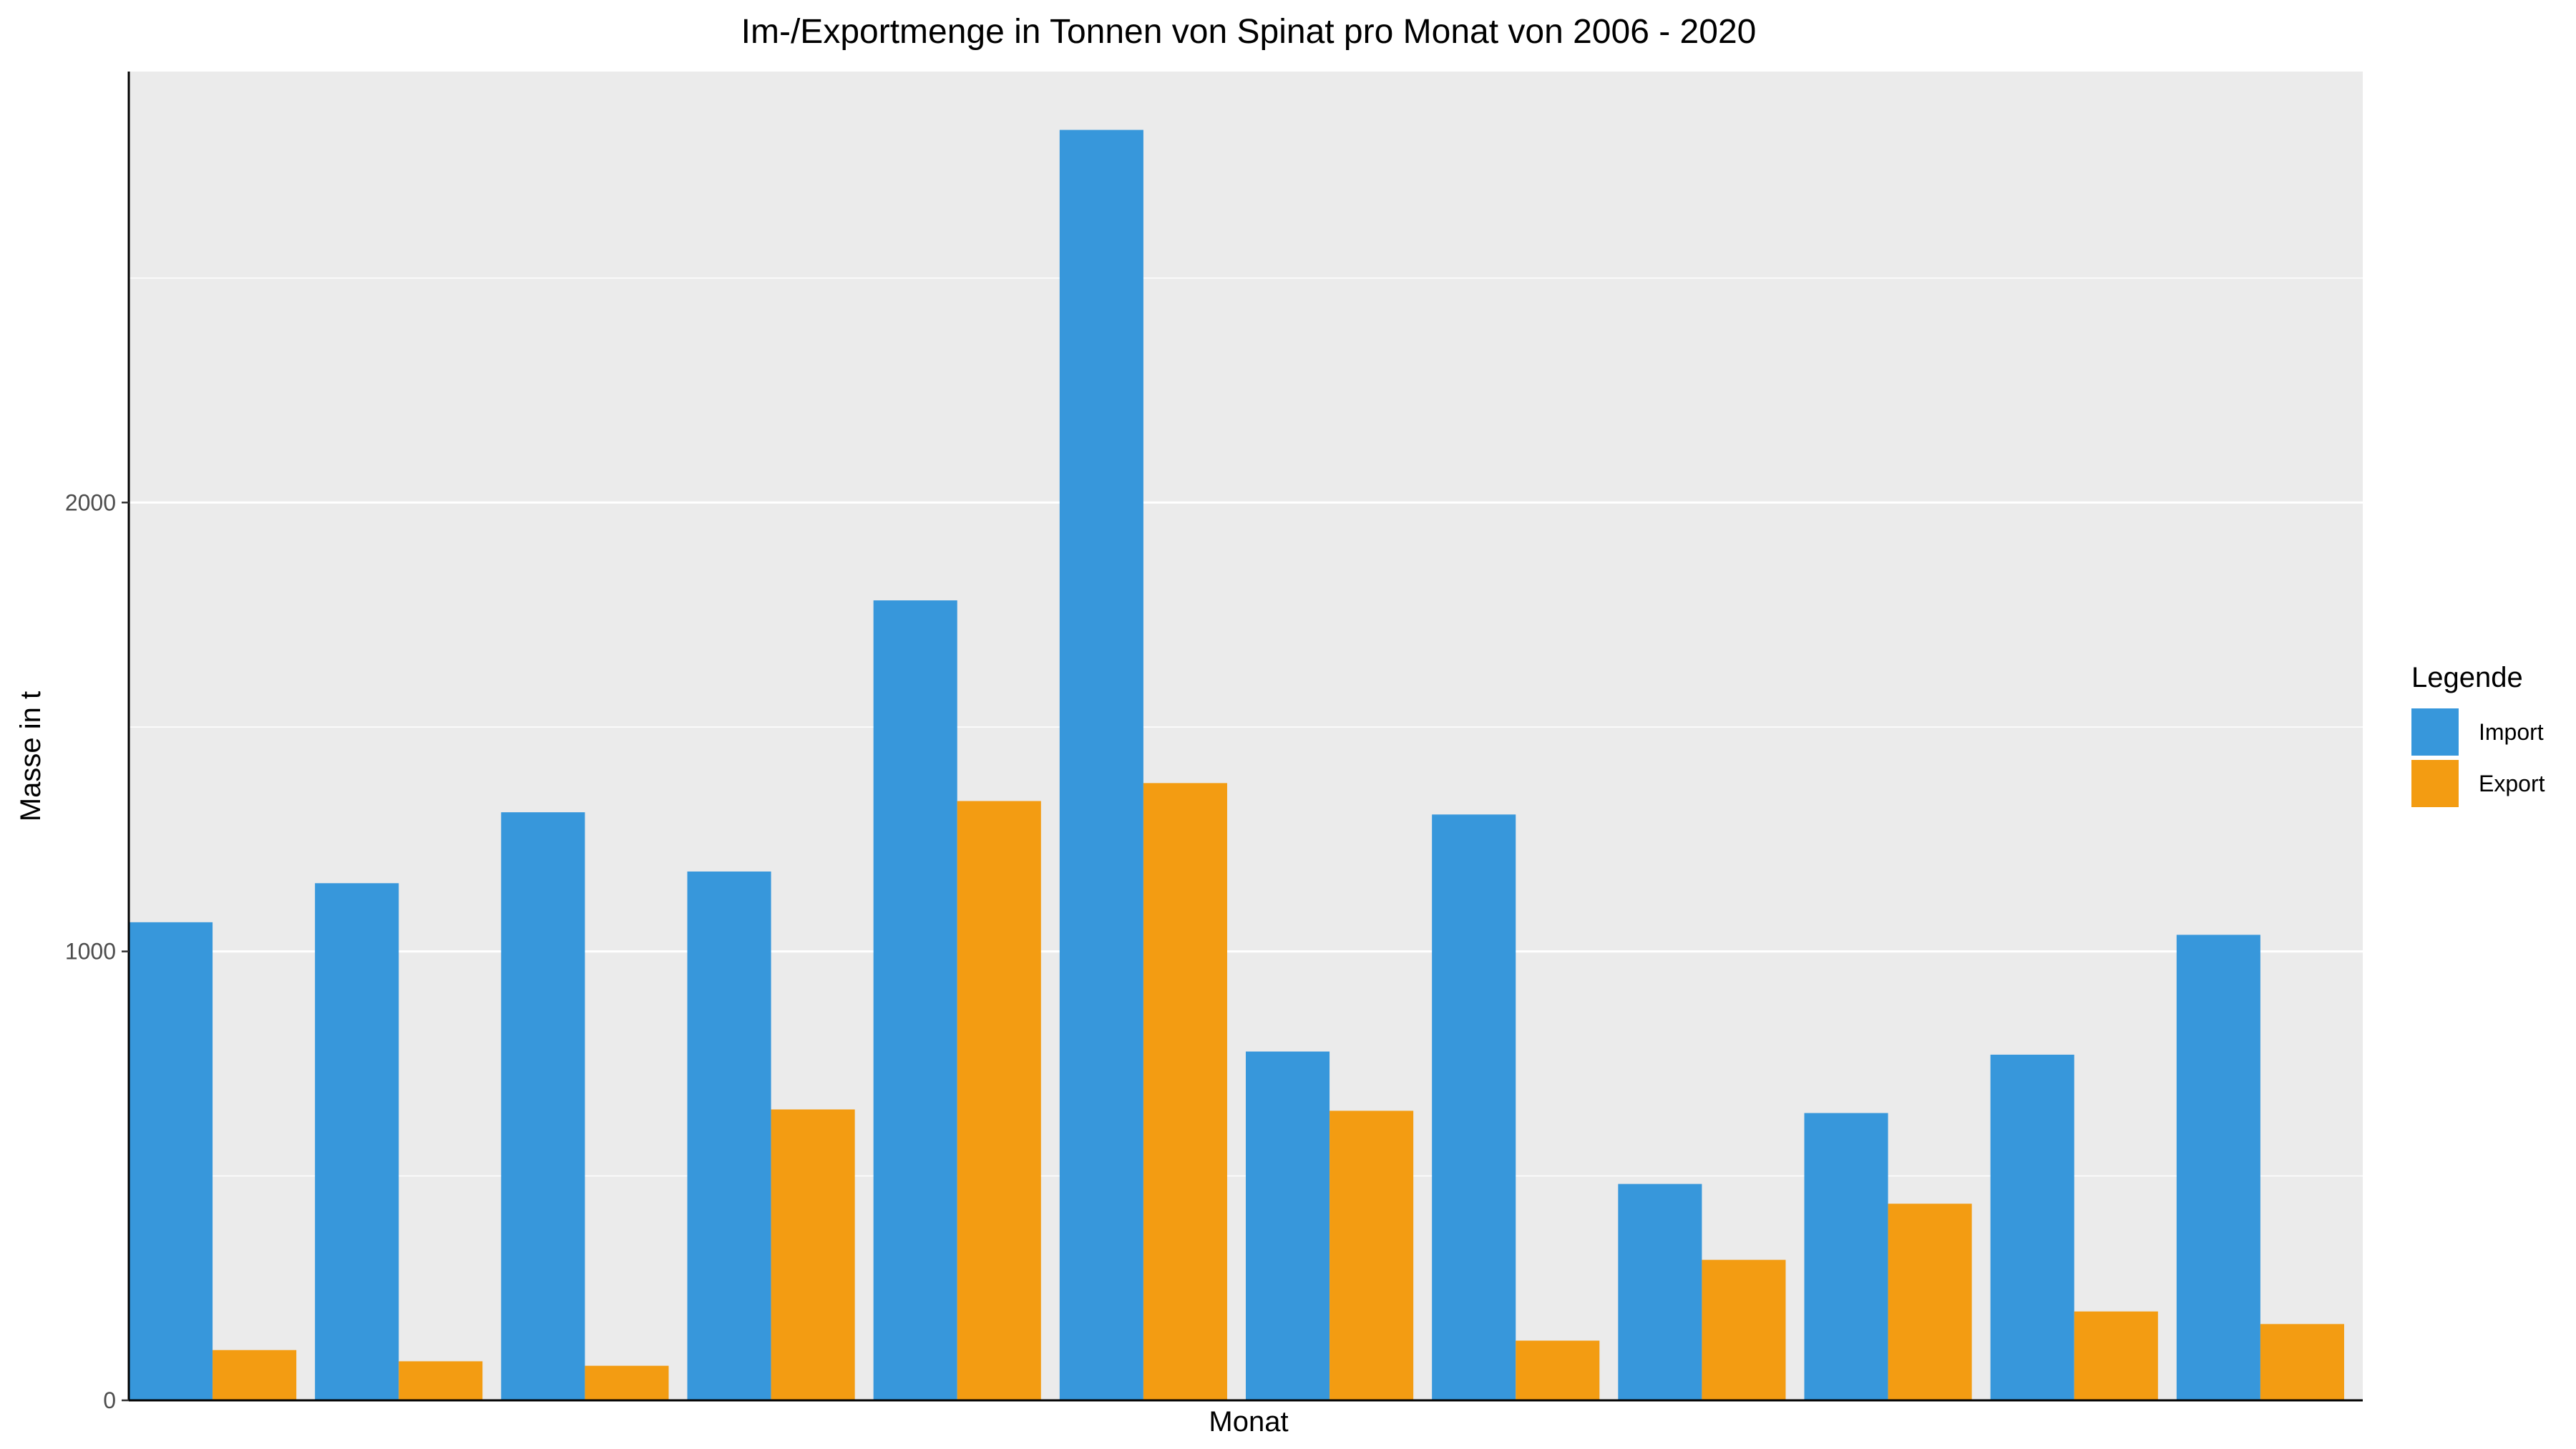  I want to click on y-tick-label: 0, so click(109, 1400).